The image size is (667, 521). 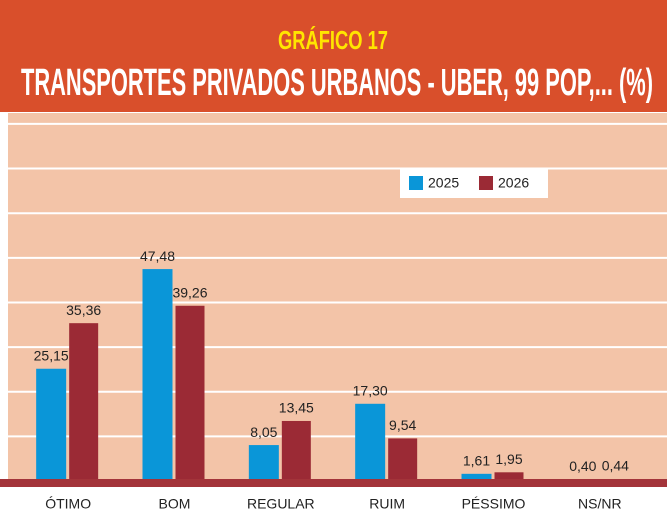 I want to click on value-label: 1,95, so click(x=508, y=459).